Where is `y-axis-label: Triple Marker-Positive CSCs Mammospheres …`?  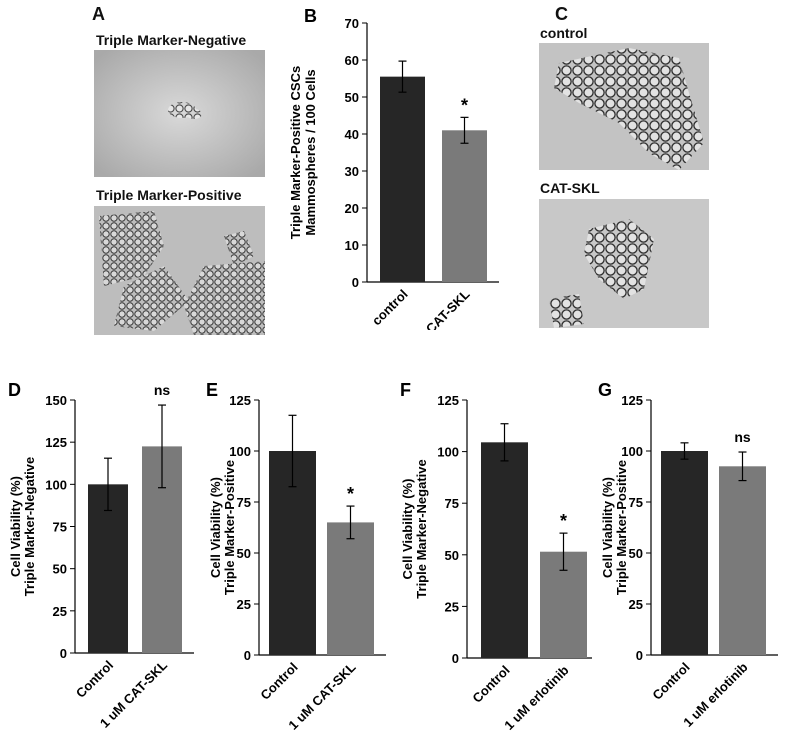
y-axis-label: Triple Marker-Positive CSCs Mammospheres … is located at coordinates (303, 152).